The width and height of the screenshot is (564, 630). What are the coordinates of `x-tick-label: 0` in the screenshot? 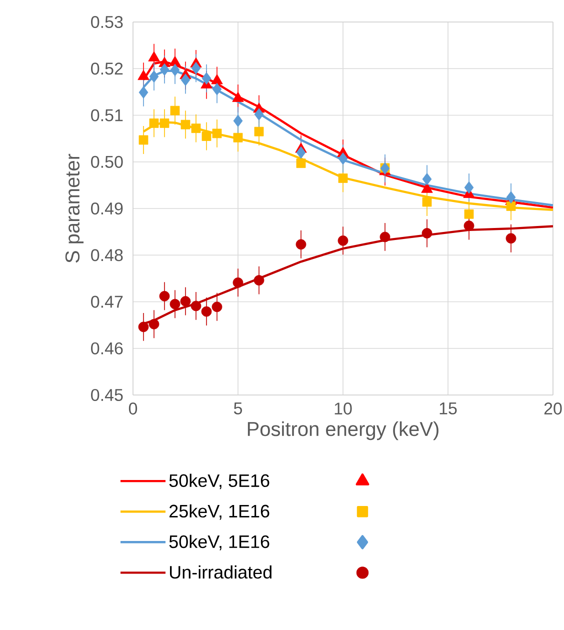 It's located at (133, 408).